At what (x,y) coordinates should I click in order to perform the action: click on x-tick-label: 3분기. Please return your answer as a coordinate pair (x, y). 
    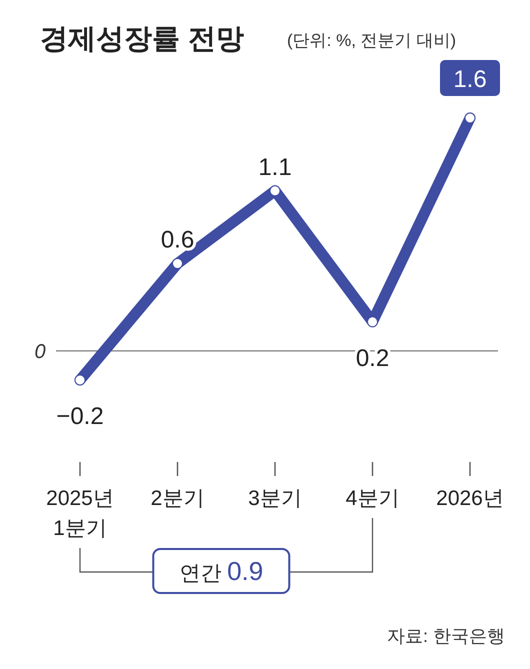
    Looking at the image, I should click on (275, 498).